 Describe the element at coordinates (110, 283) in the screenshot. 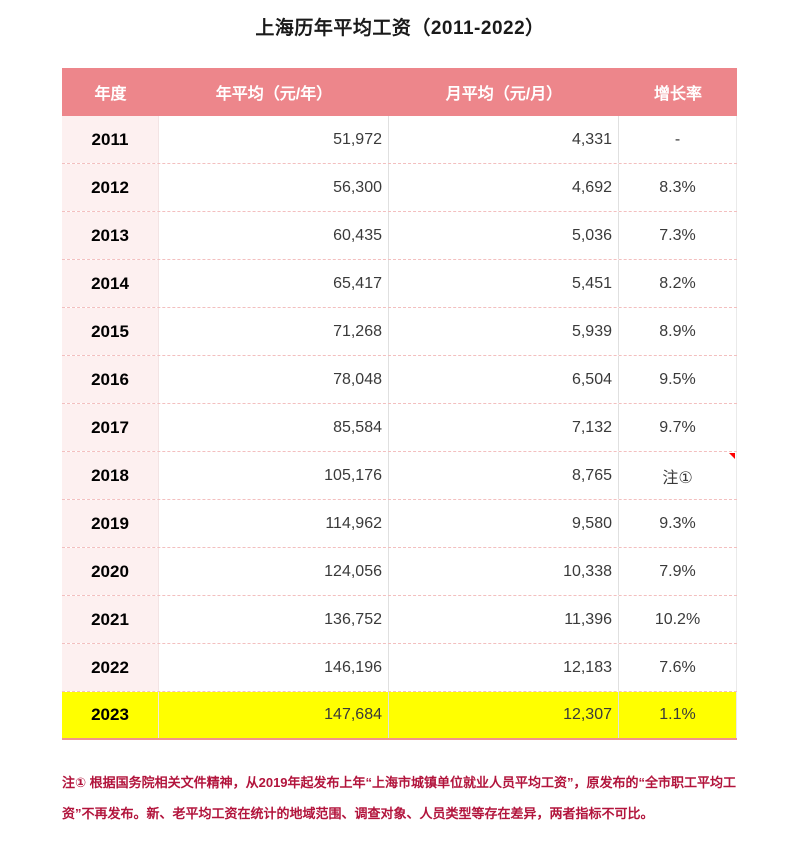

I see `year-cell: 2014` at that location.